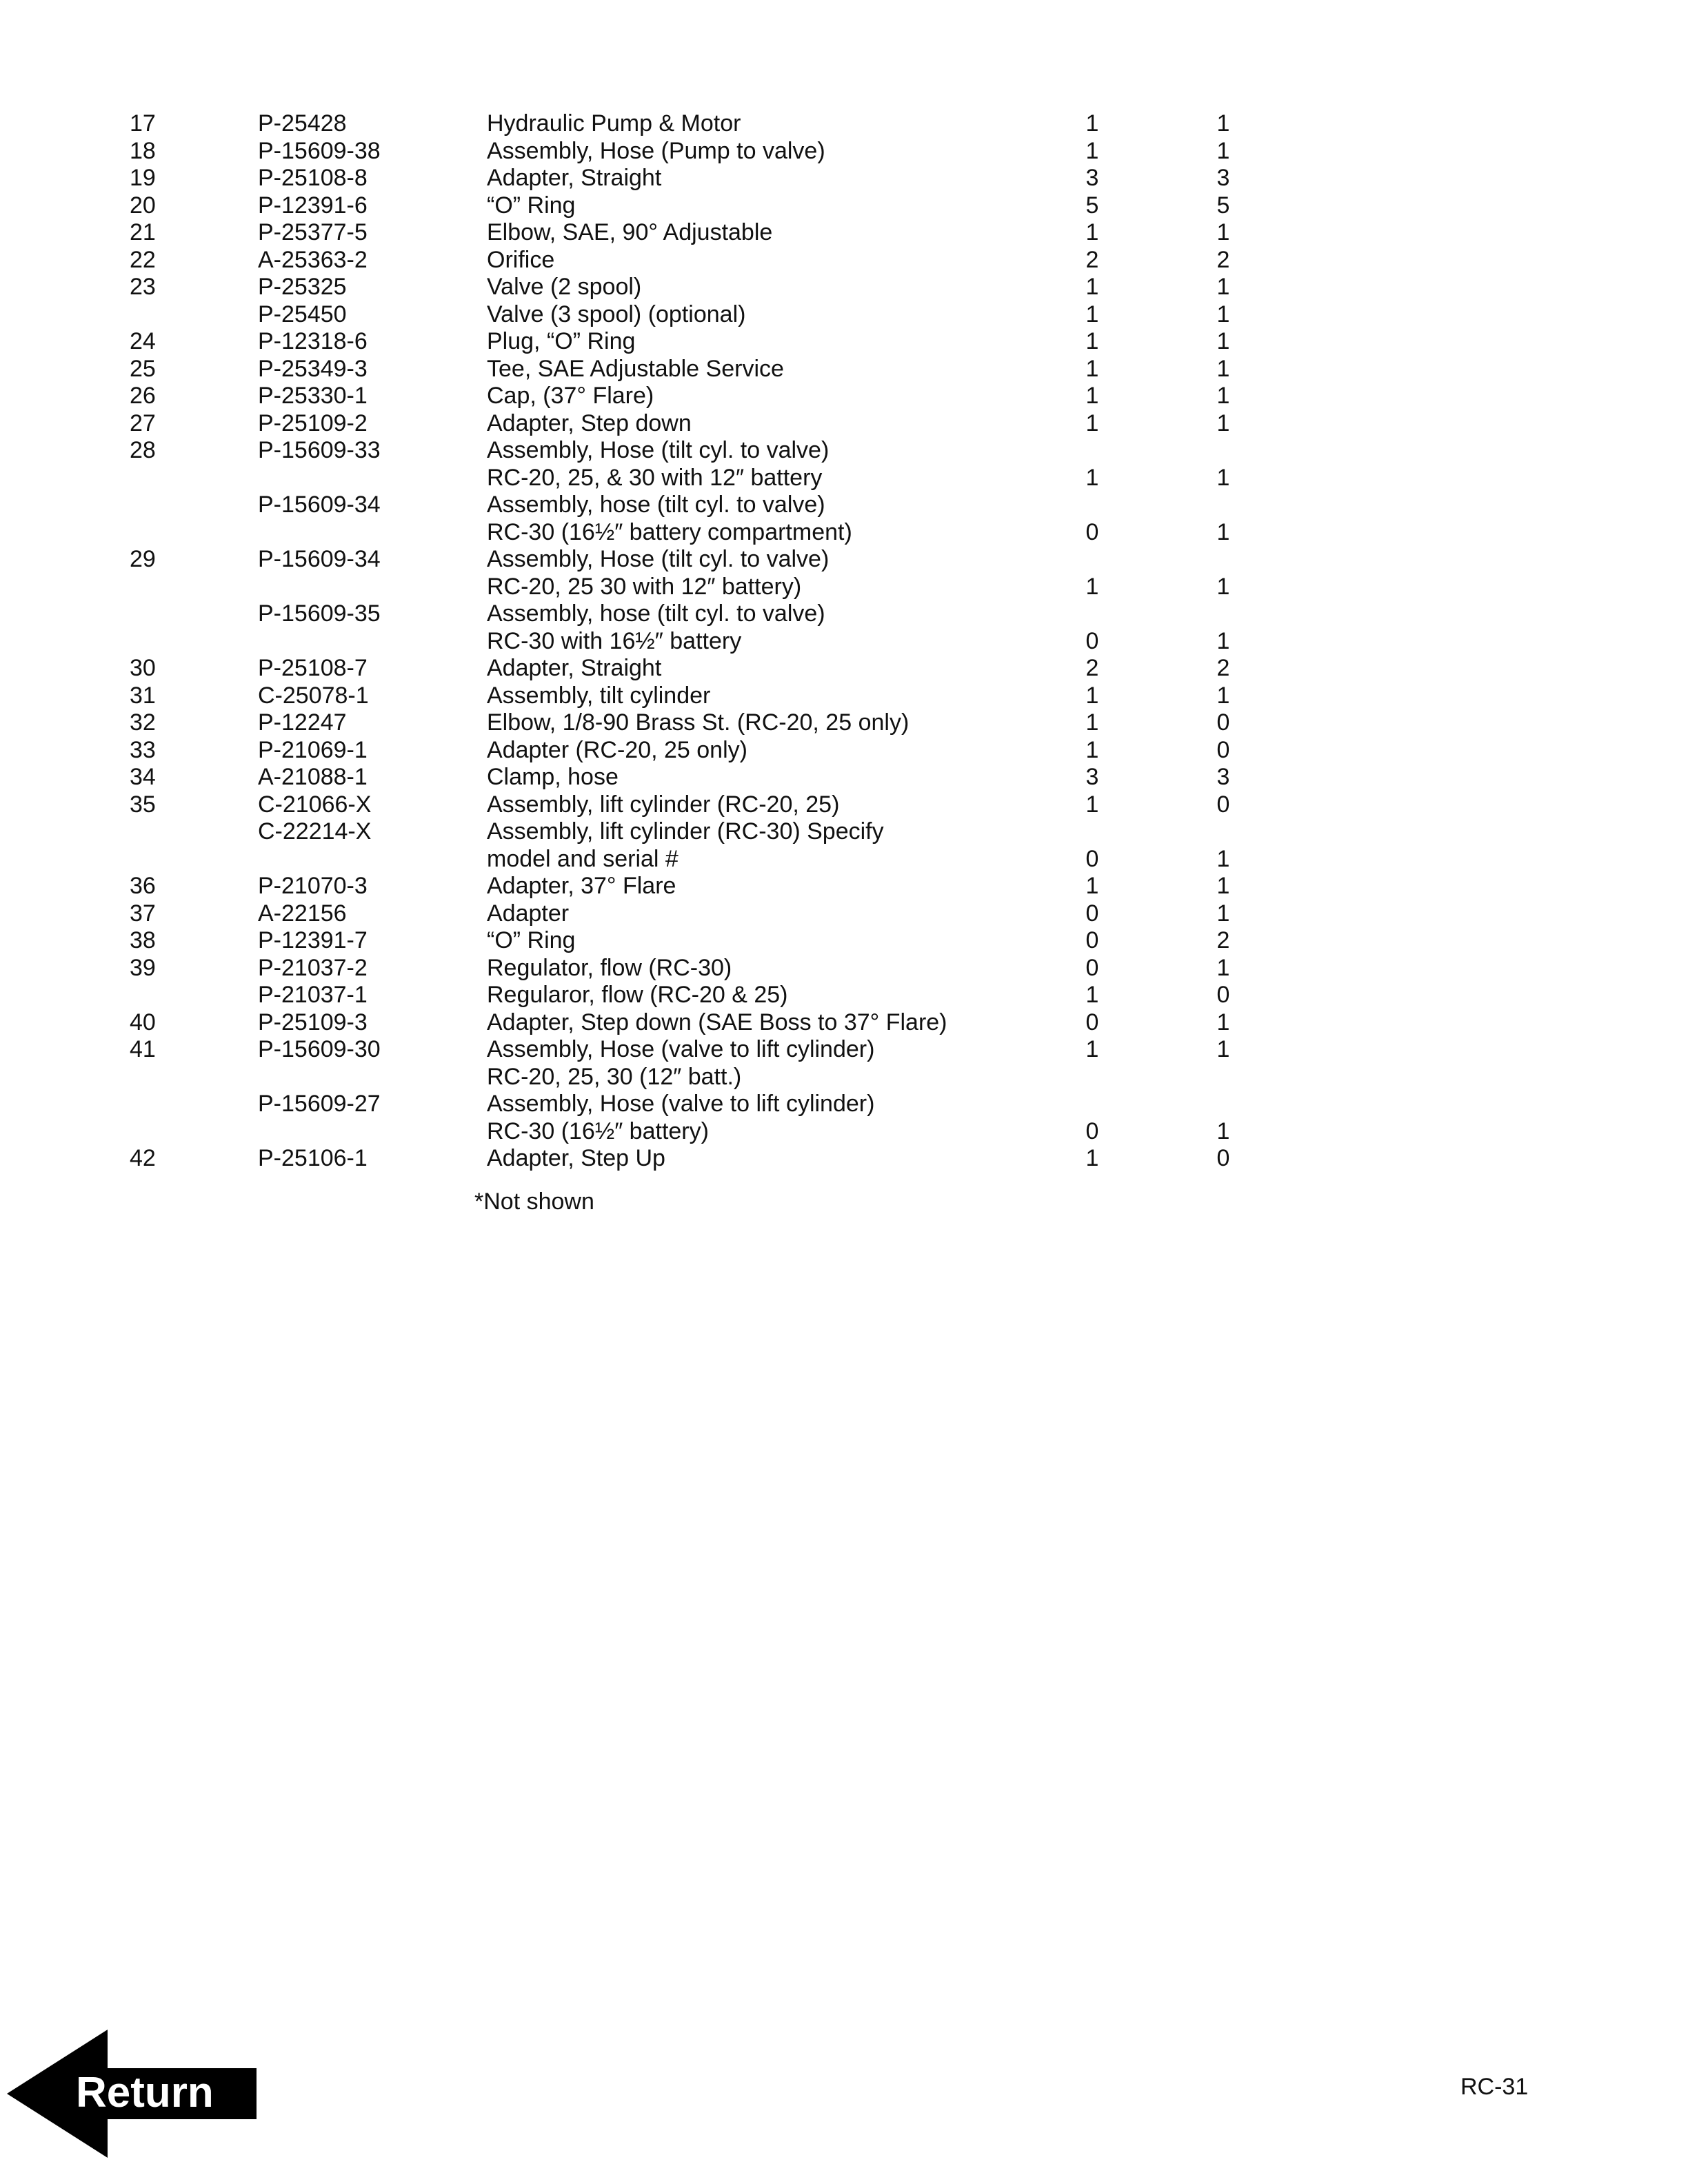 Image resolution: width=1688 pixels, height=2184 pixels. Describe the element at coordinates (844, 260) in the screenshot. I see `table-row: 22 A-25363-2 Orifice 2 2` at that location.